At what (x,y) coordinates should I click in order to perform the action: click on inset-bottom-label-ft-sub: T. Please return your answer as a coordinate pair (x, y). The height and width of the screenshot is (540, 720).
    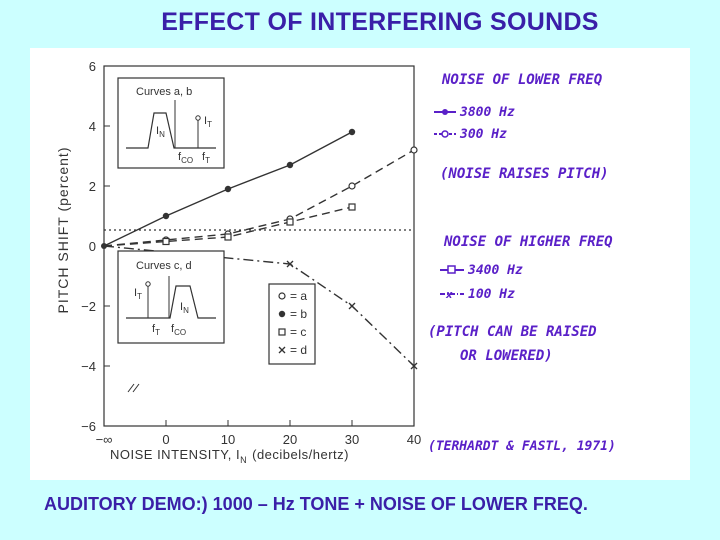
    Looking at the image, I should click on (157, 332).